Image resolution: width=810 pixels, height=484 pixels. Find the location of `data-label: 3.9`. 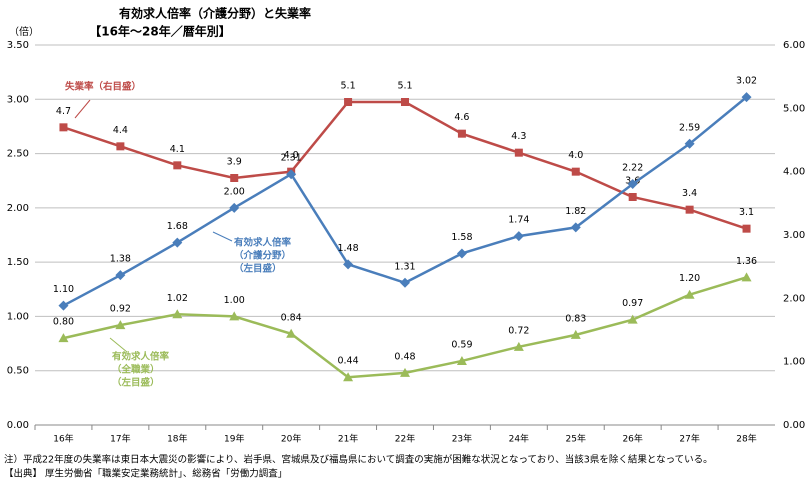

data-label: 3.9 is located at coordinates (234, 162).